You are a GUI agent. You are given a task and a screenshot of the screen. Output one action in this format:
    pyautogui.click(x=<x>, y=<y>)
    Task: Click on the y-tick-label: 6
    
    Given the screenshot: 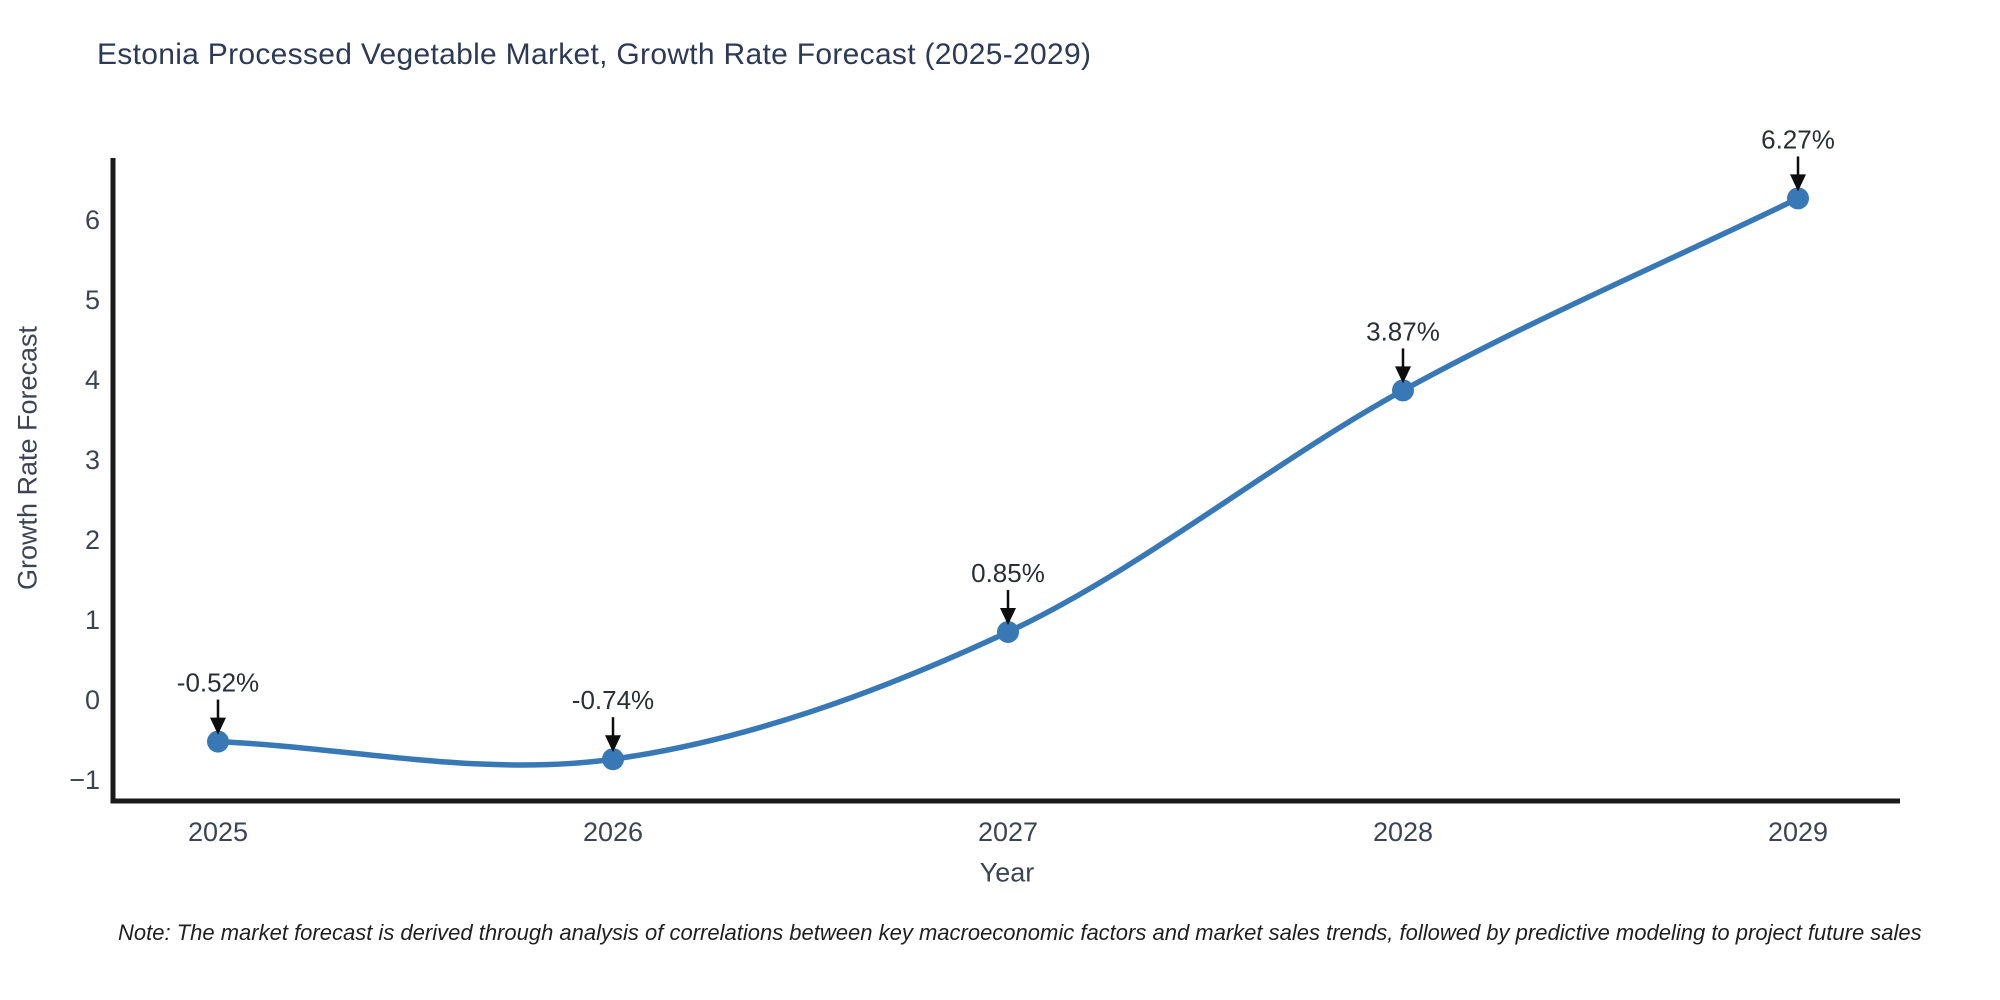 What is the action you would take?
    pyautogui.click(x=92, y=220)
    